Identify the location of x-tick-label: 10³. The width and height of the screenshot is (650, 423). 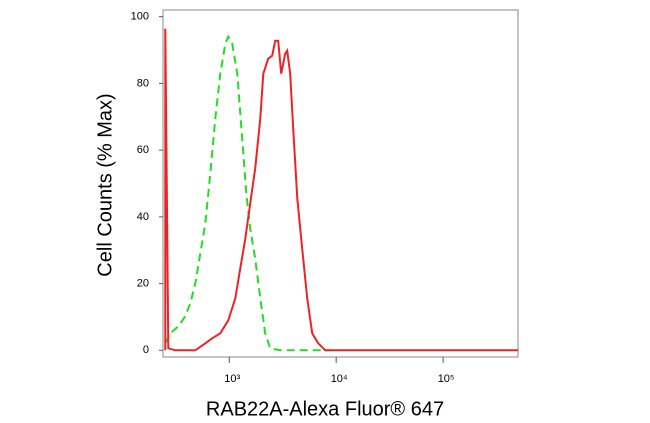
(232, 379).